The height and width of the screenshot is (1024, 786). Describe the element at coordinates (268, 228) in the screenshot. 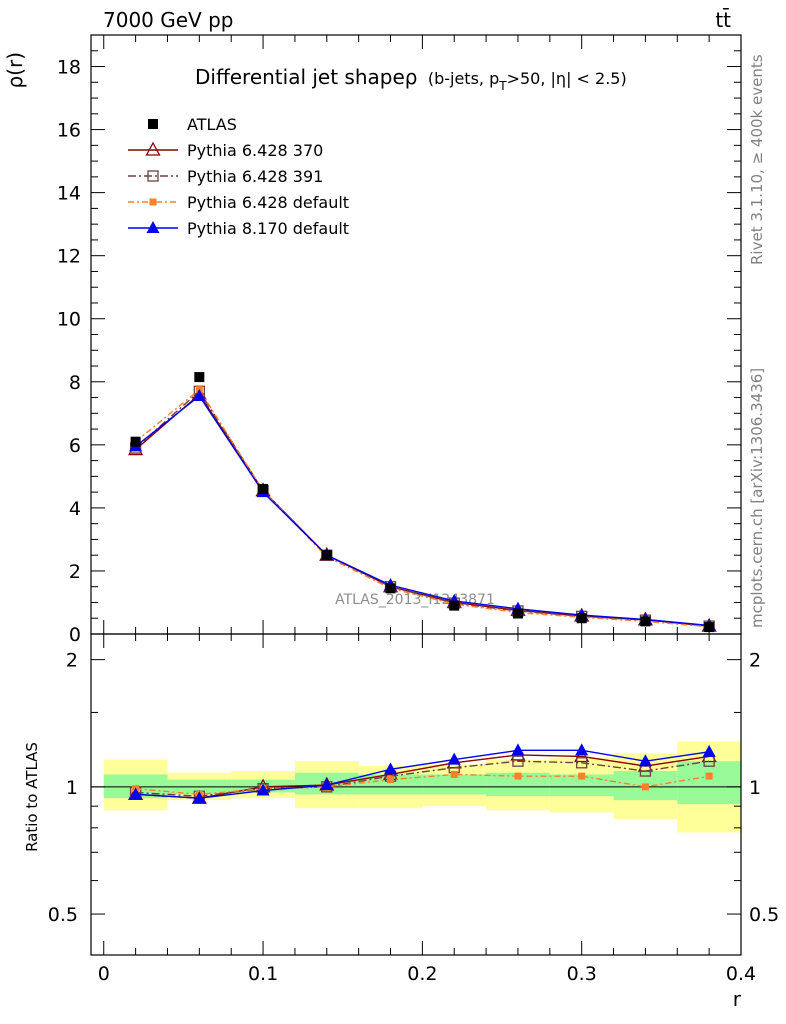

I see `legend-label: Pythia 8.170 default` at that location.